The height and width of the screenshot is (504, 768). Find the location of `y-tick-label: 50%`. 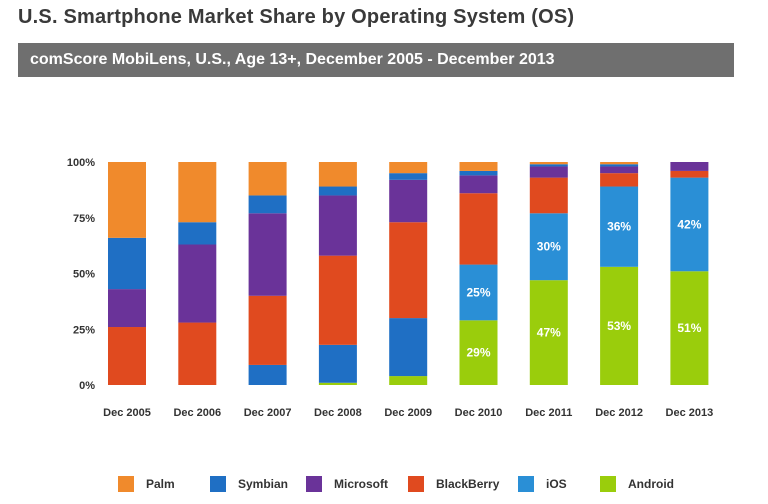

y-tick-label: 50% is located at coordinates (84, 275).